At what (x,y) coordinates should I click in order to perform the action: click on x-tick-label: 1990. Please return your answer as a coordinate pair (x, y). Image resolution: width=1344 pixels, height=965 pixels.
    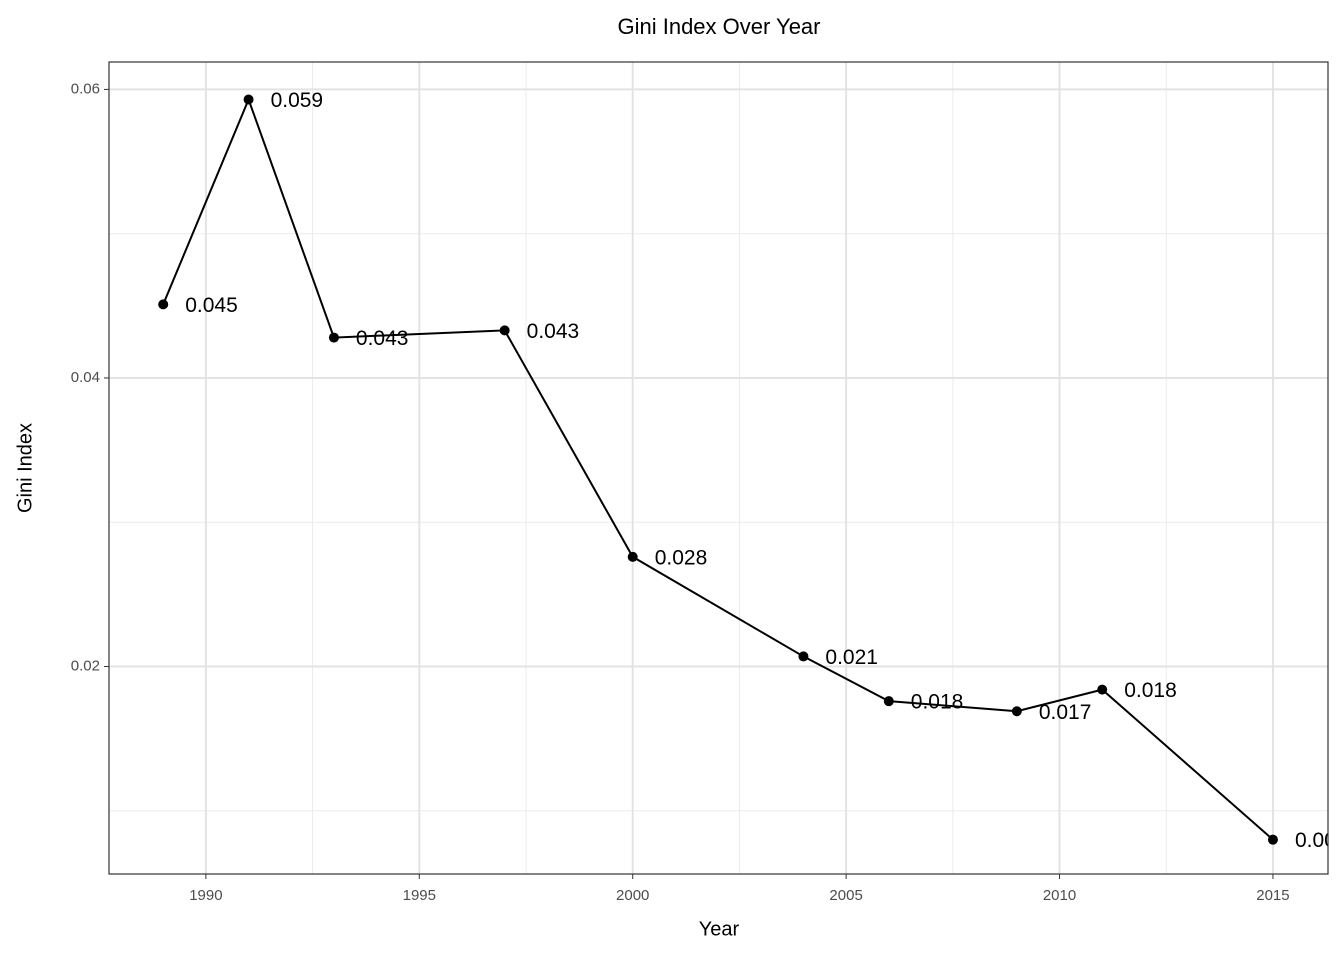
    Looking at the image, I should click on (205, 895).